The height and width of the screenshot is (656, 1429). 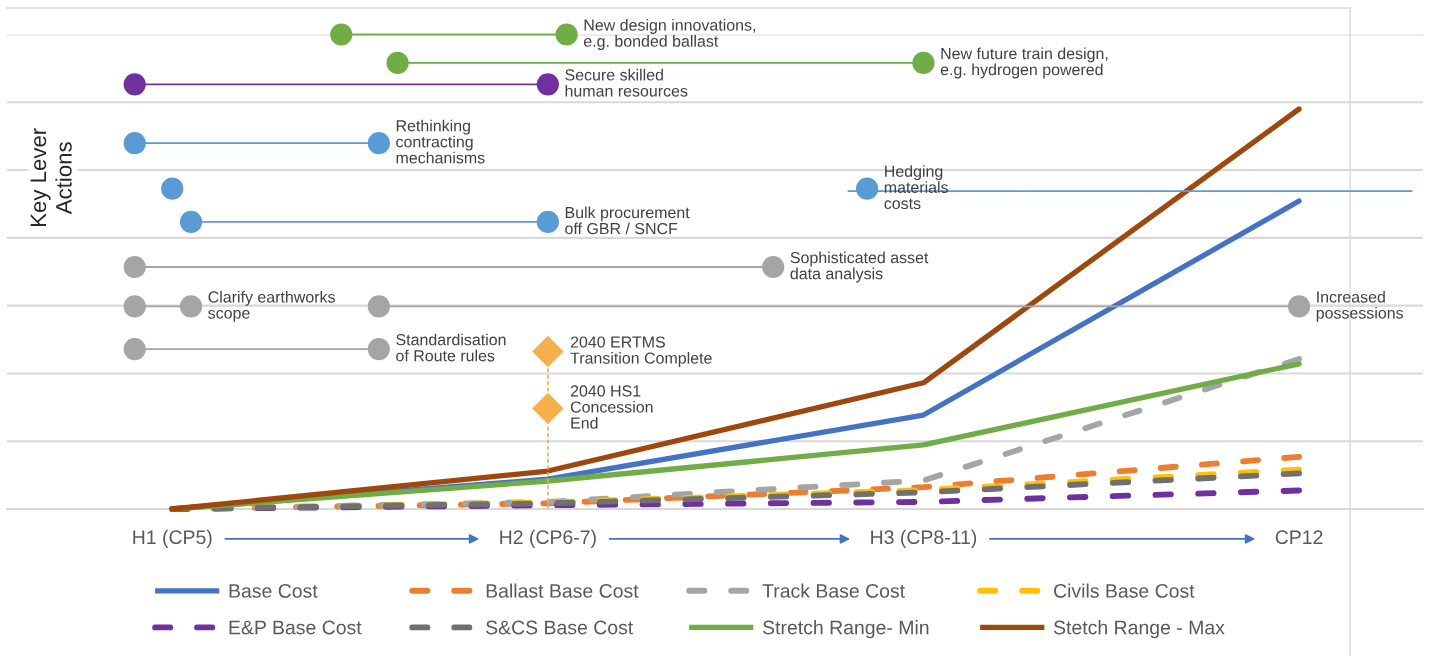 I want to click on series-label: Increased possessions, so click(x=1360, y=306).